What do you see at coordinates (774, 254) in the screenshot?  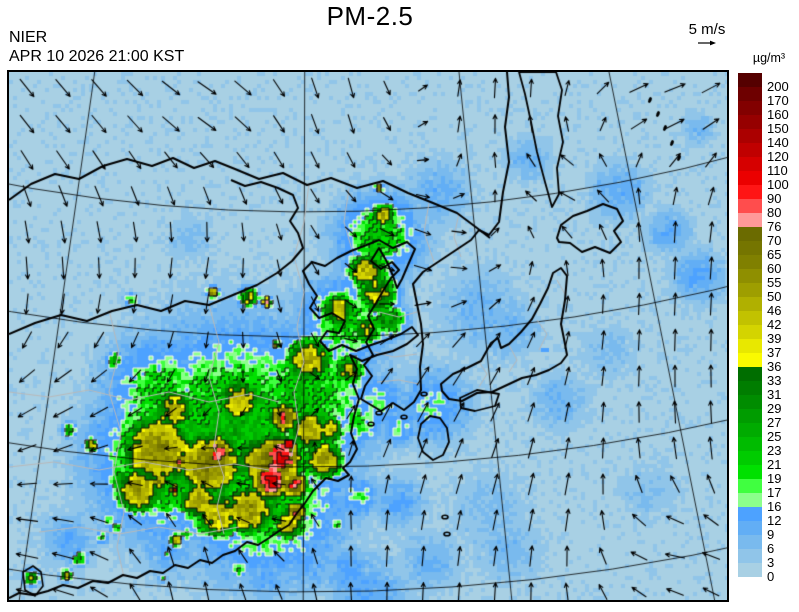 I see `colorbar-label: 65` at bounding box center [774, 254].